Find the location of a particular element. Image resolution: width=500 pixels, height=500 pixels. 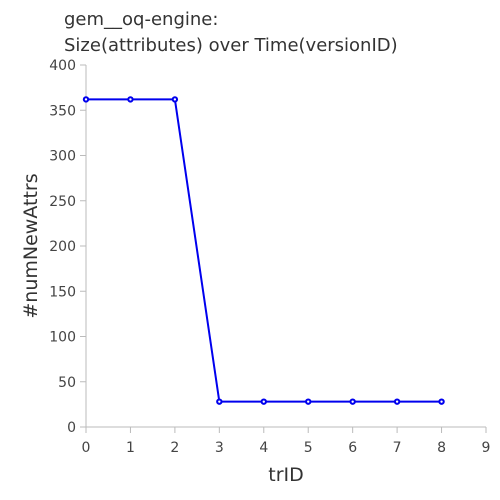

y-tick-label: 50 is located at coordinates (67, 383).